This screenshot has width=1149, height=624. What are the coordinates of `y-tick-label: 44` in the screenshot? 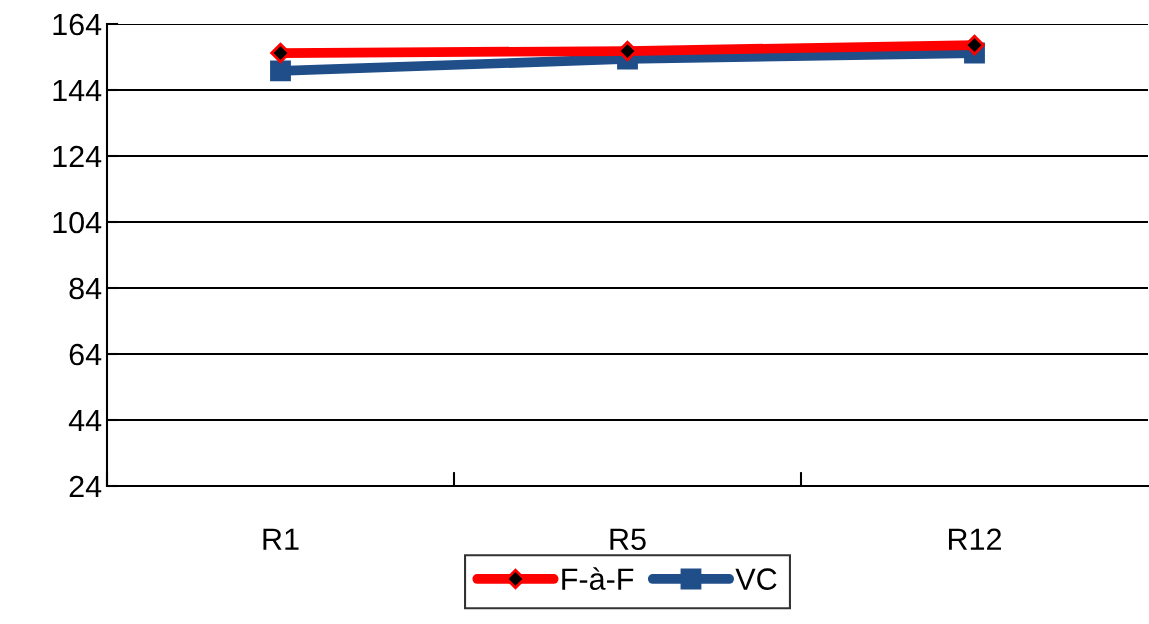 It's located at (85, 421).